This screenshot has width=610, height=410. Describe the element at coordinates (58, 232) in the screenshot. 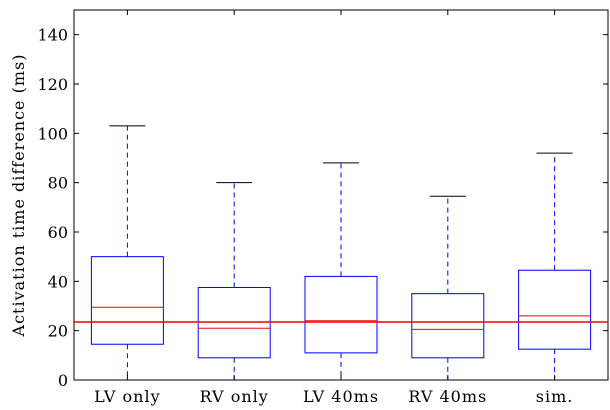

I see `y-tick-label: 60` at that location.